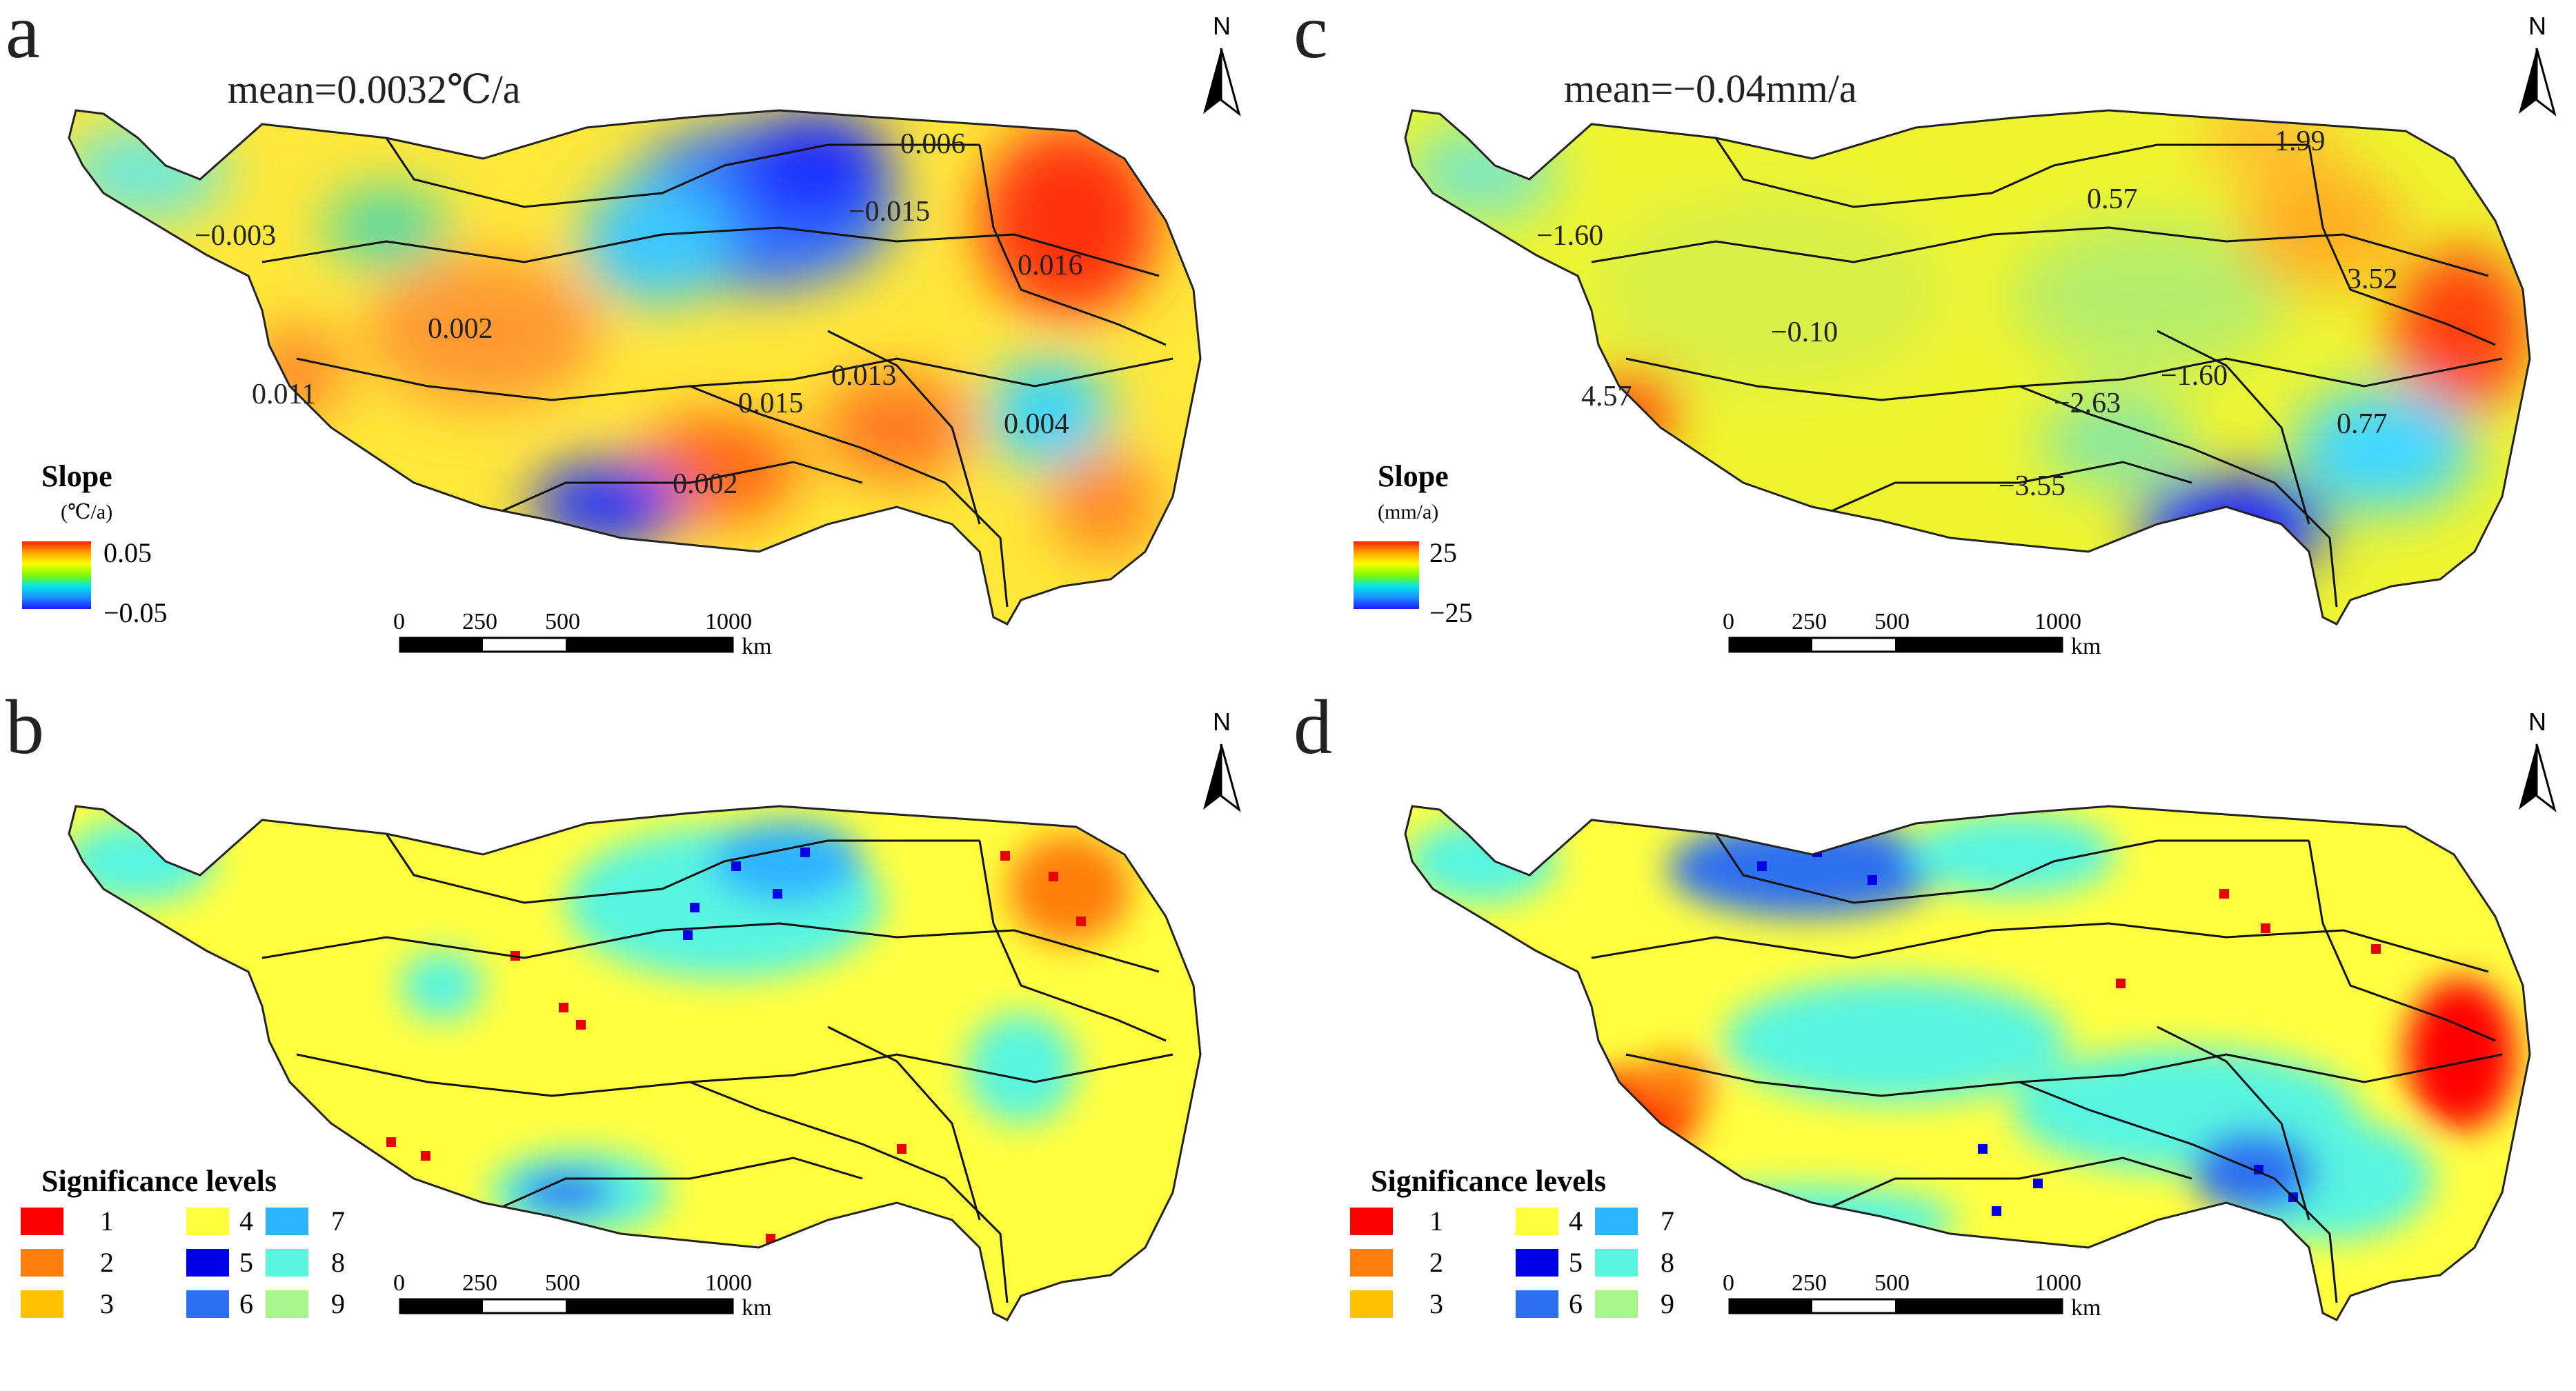 This screenshot has width=2576, height=1391. Describe the element at coordinates (1710, 88) in the screenshot. I see `mean-label-c: mean=−0.04mm/a` at that location.